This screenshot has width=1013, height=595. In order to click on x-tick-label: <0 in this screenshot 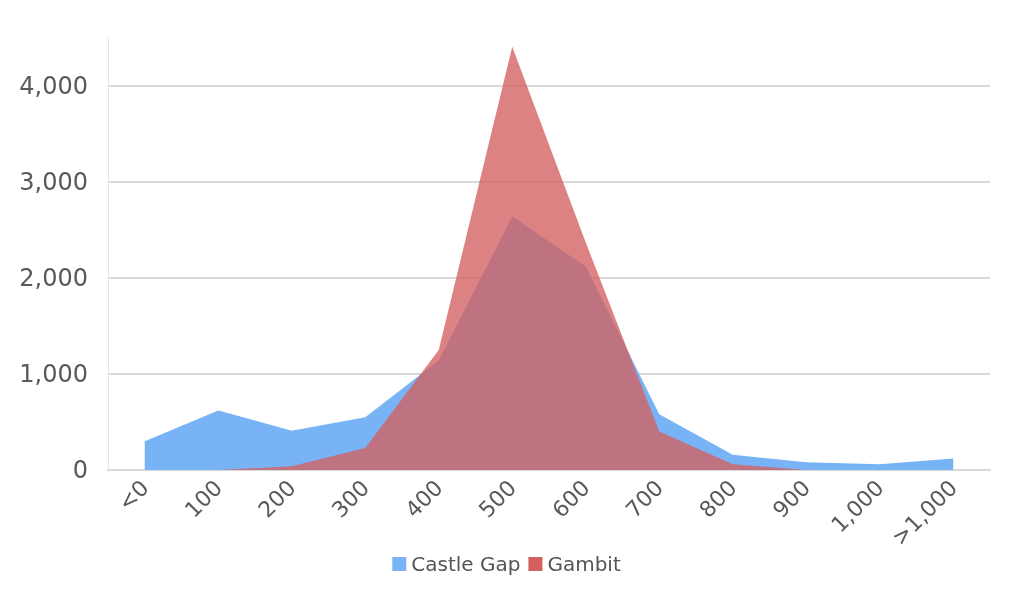, I will do `click(133, 495)`.